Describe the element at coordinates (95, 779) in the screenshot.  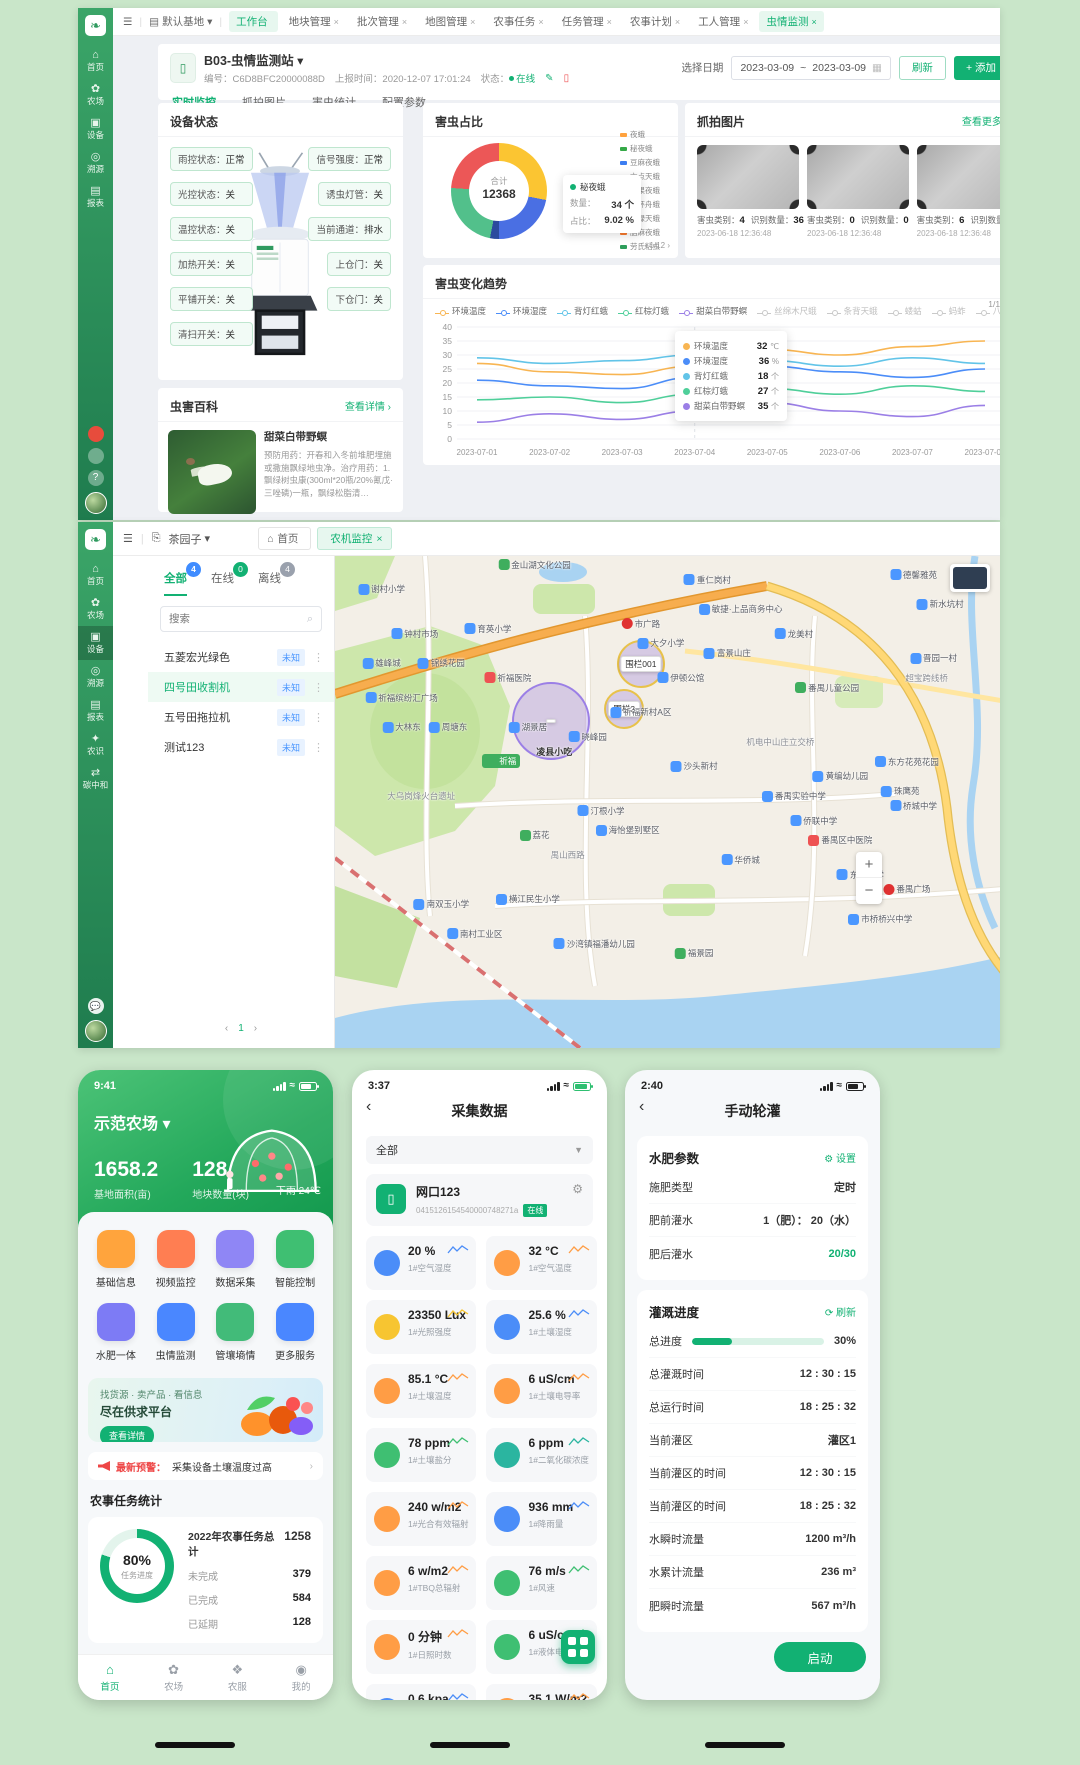
I see `sidebar-item: ⇄ 碳中和` at that location.